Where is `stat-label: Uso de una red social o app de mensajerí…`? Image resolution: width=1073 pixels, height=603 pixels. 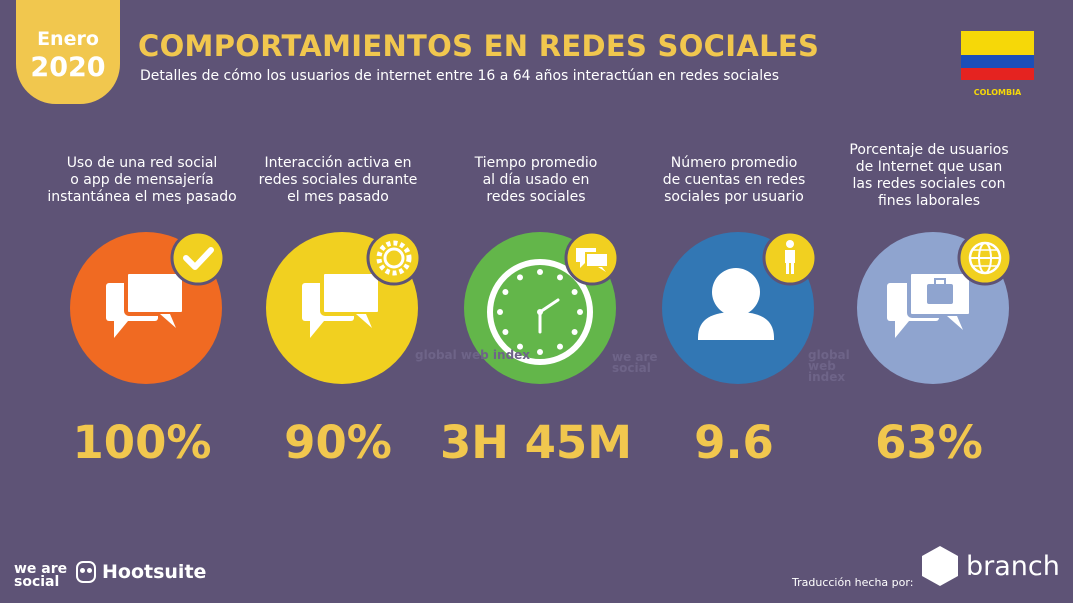
stat-label: Uso de una red social o app de mensajerí… is located at coordinates (142, 180).